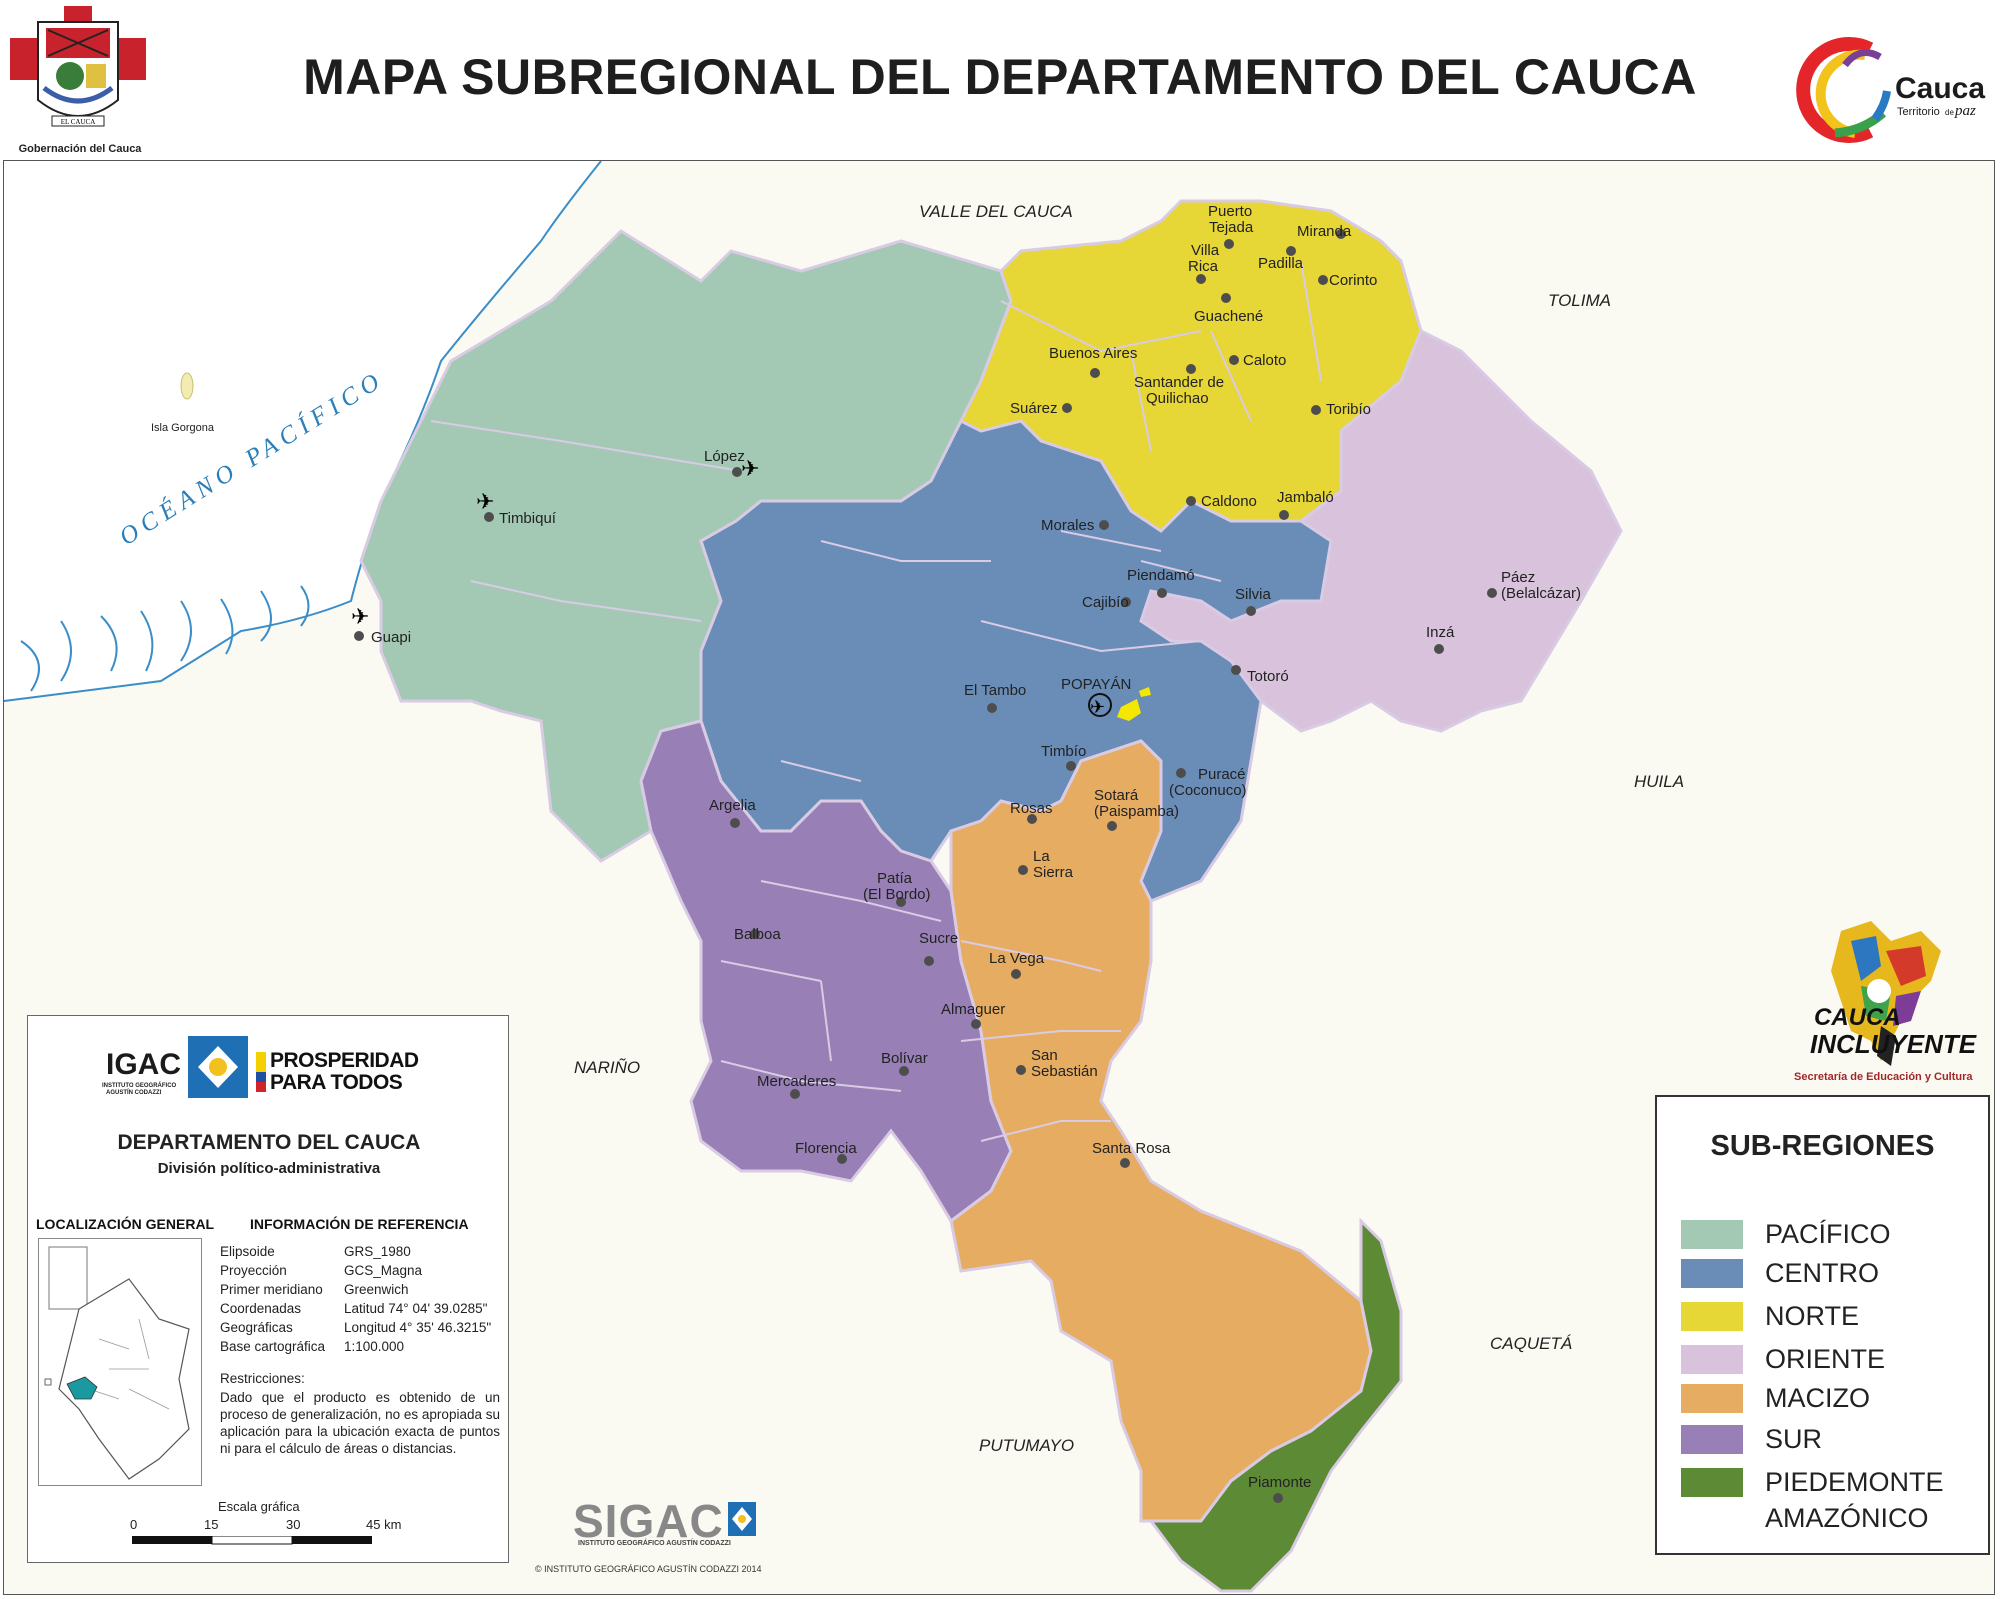 This screenshot has height=1599, width=2000. Describe the element at coordinates (1794, 1439) in the screenshot. I see `legend-label-sur: SUR` at that location.